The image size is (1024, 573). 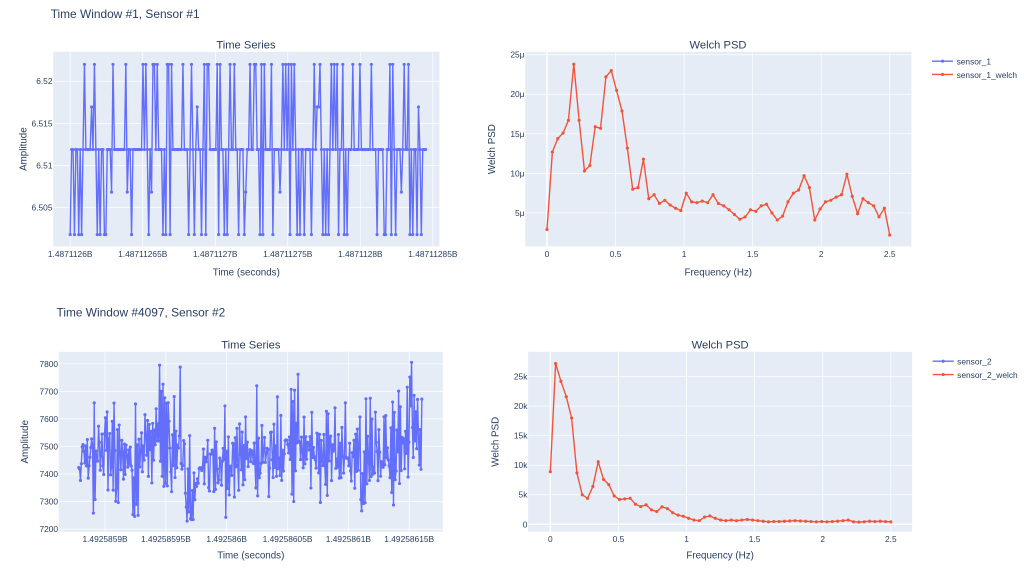 What do you see at coordinates (987, 375) in the screenshot?
I see `svg-text: sensor_2_welch` at bounding box center [987, 375].